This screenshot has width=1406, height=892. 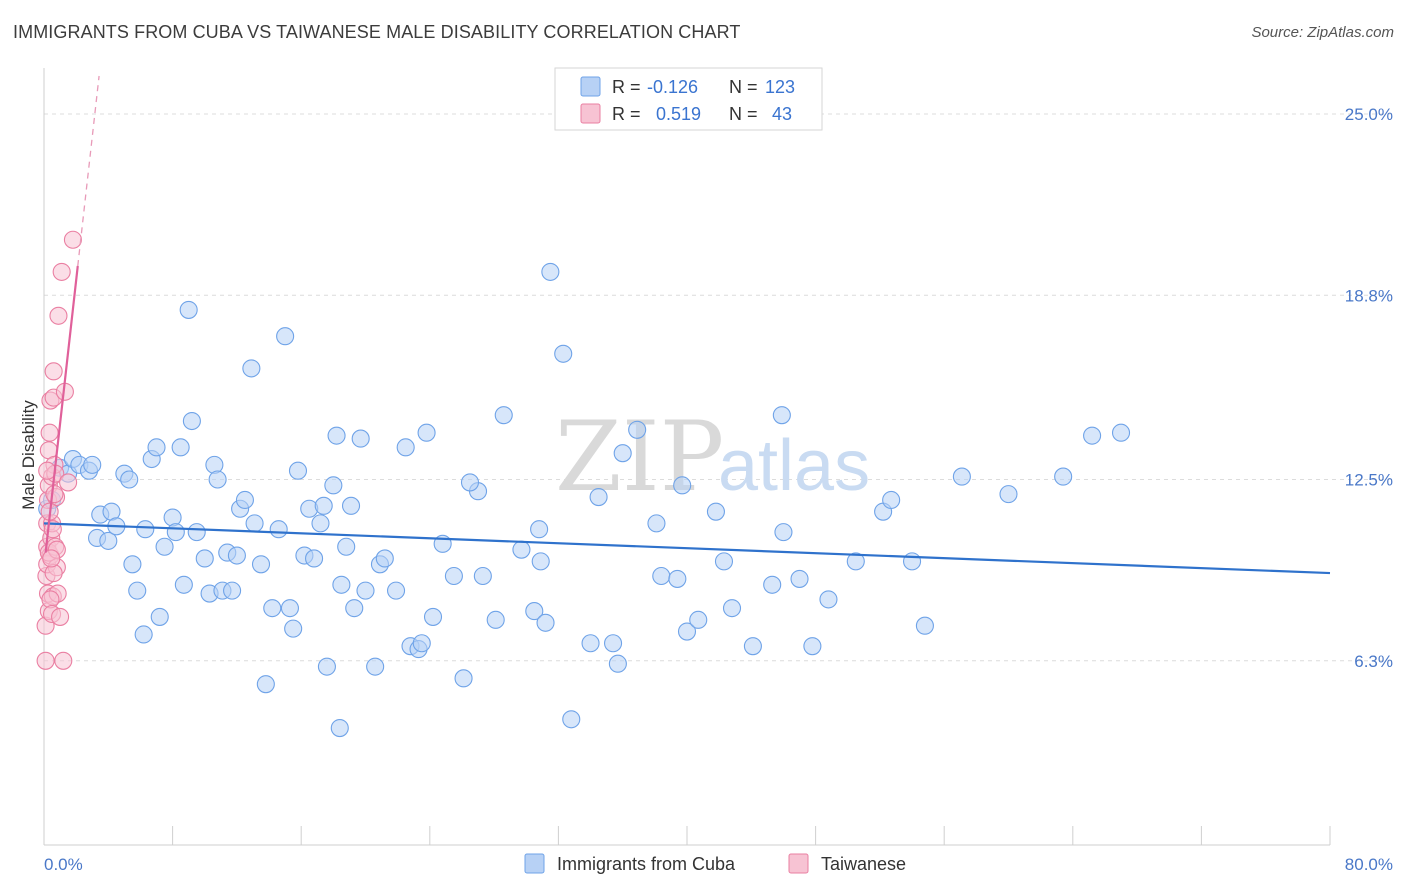 What do you see at coordinates (61, 409) in the screenshot?
I see `trend-line-taiwanese` at bounding box center [61, 409].